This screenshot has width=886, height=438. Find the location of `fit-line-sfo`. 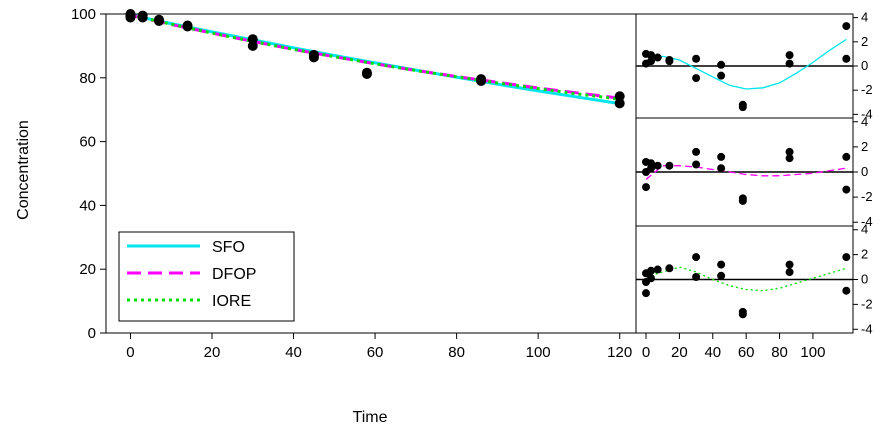

fit-line-sfo is located at coordinates (375, 59).